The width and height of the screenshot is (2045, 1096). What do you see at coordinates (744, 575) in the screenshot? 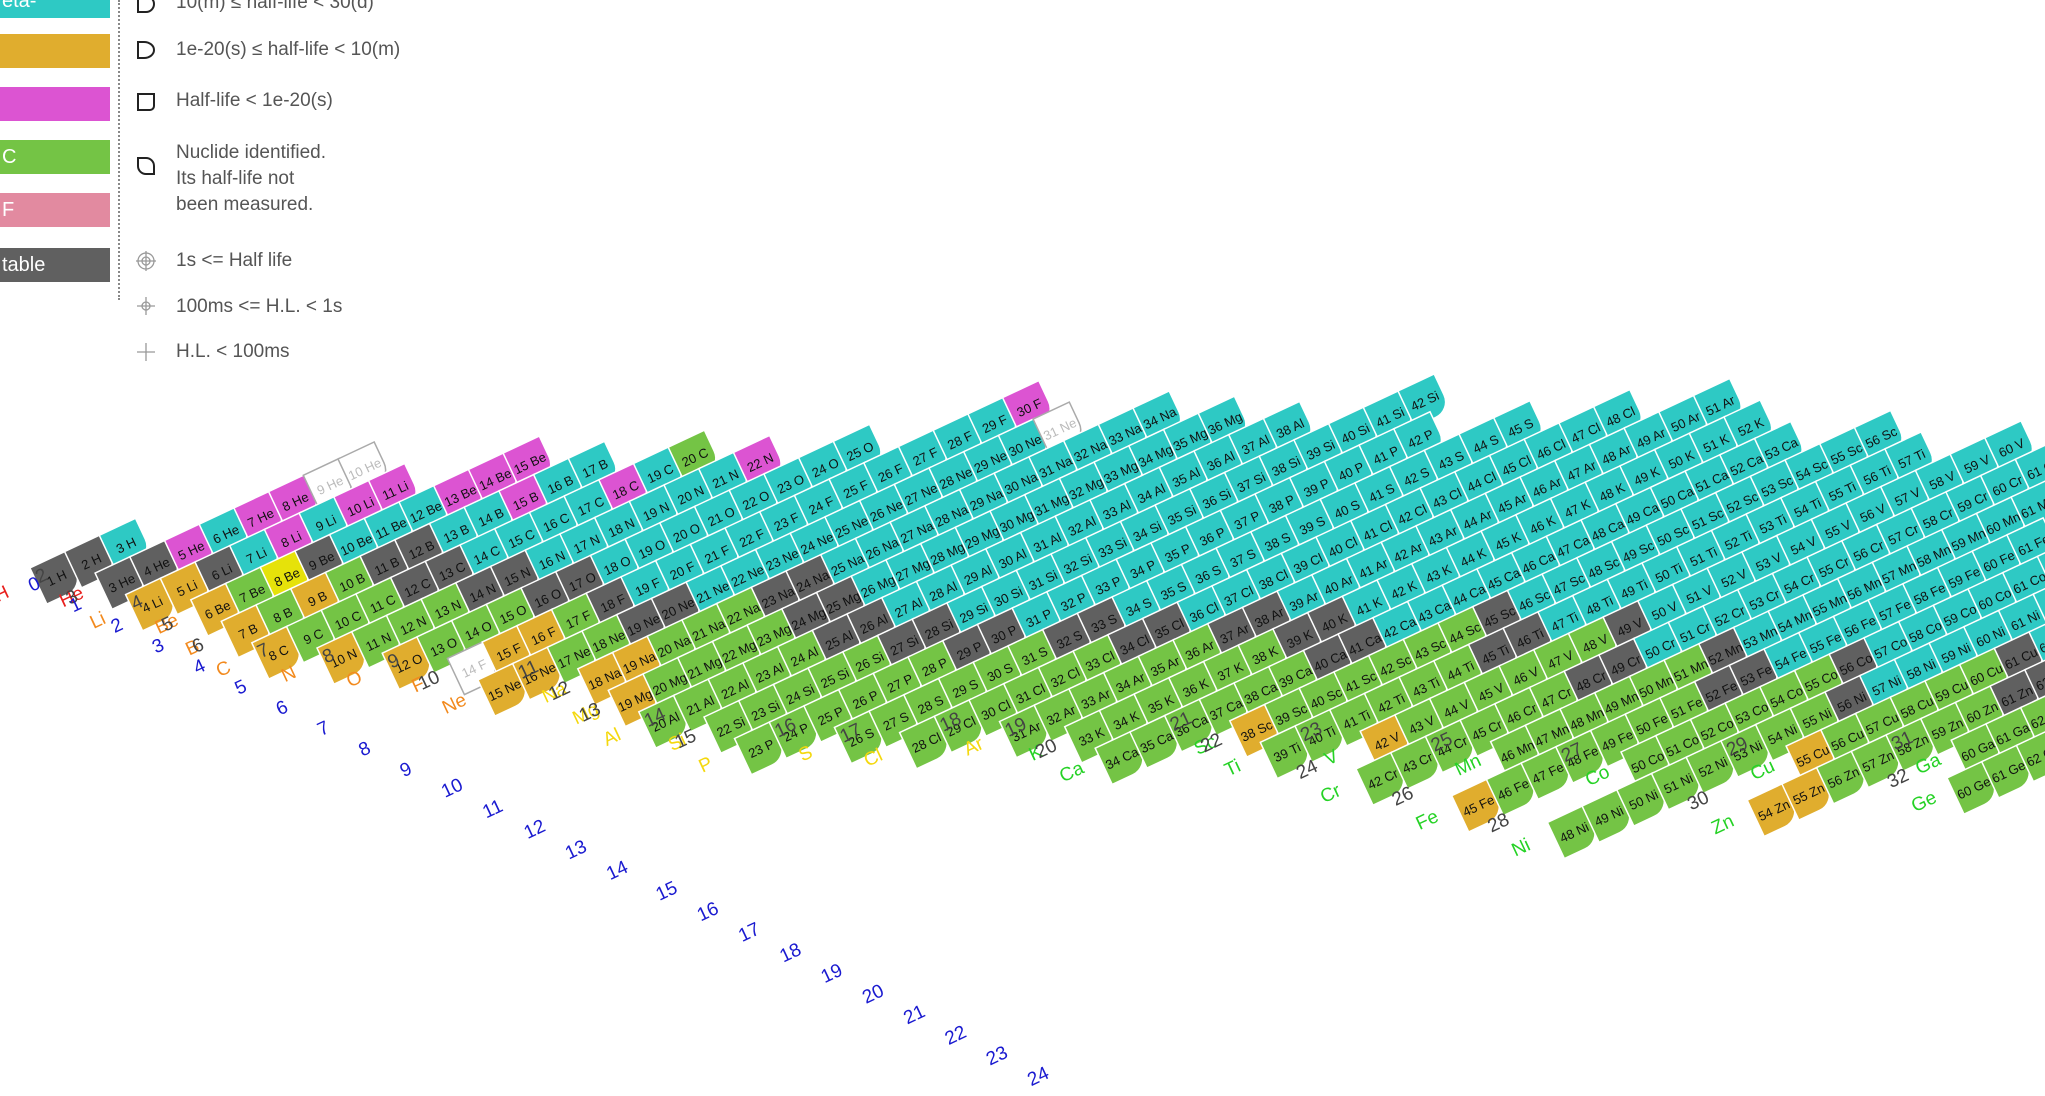
I see `nuclide-cell: 22 Ne` at bounding box center [744, 575].